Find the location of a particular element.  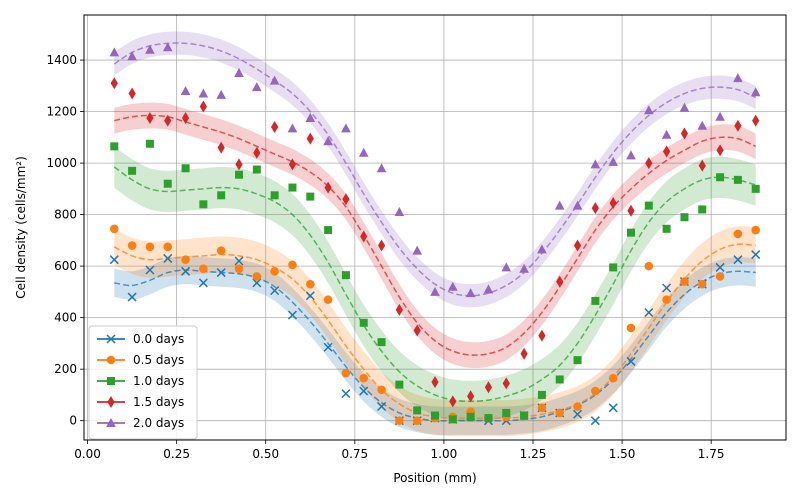

y-tick-label: 0 is located at coordinates (73, 421).